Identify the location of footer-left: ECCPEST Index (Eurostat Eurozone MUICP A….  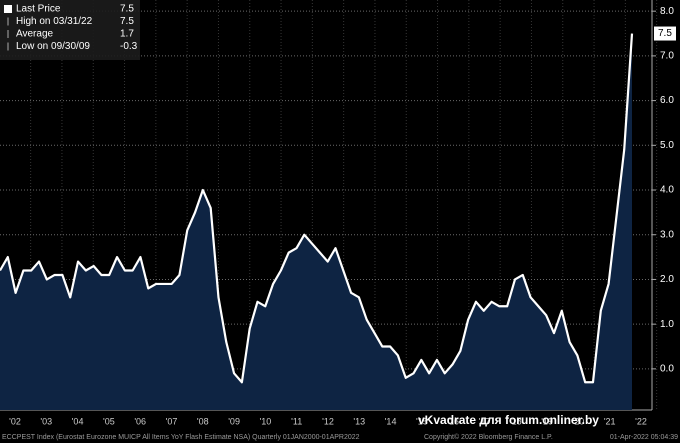
(181, 437).